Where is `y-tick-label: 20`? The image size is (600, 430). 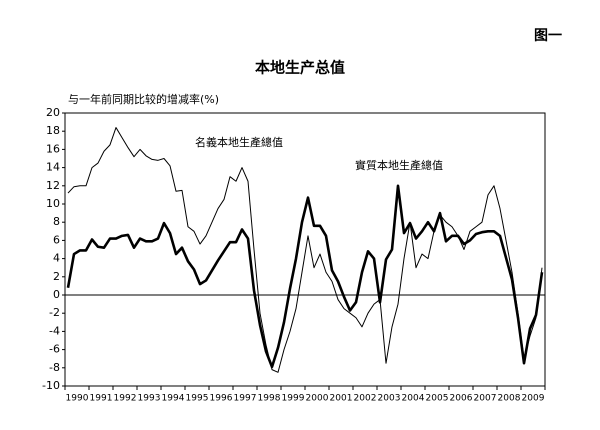 y-tick-label: 20 is located at coordinates (53, 112).